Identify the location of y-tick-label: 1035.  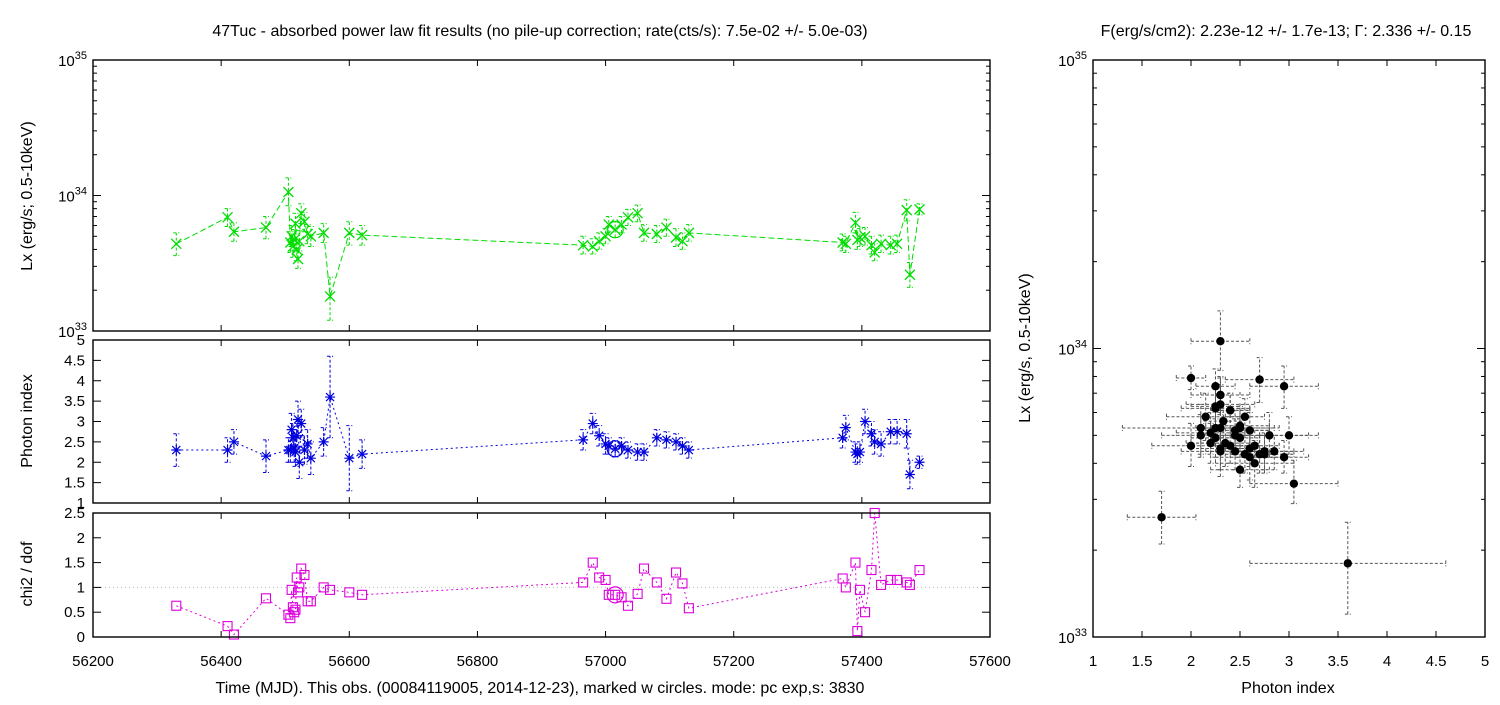
(72, 60).